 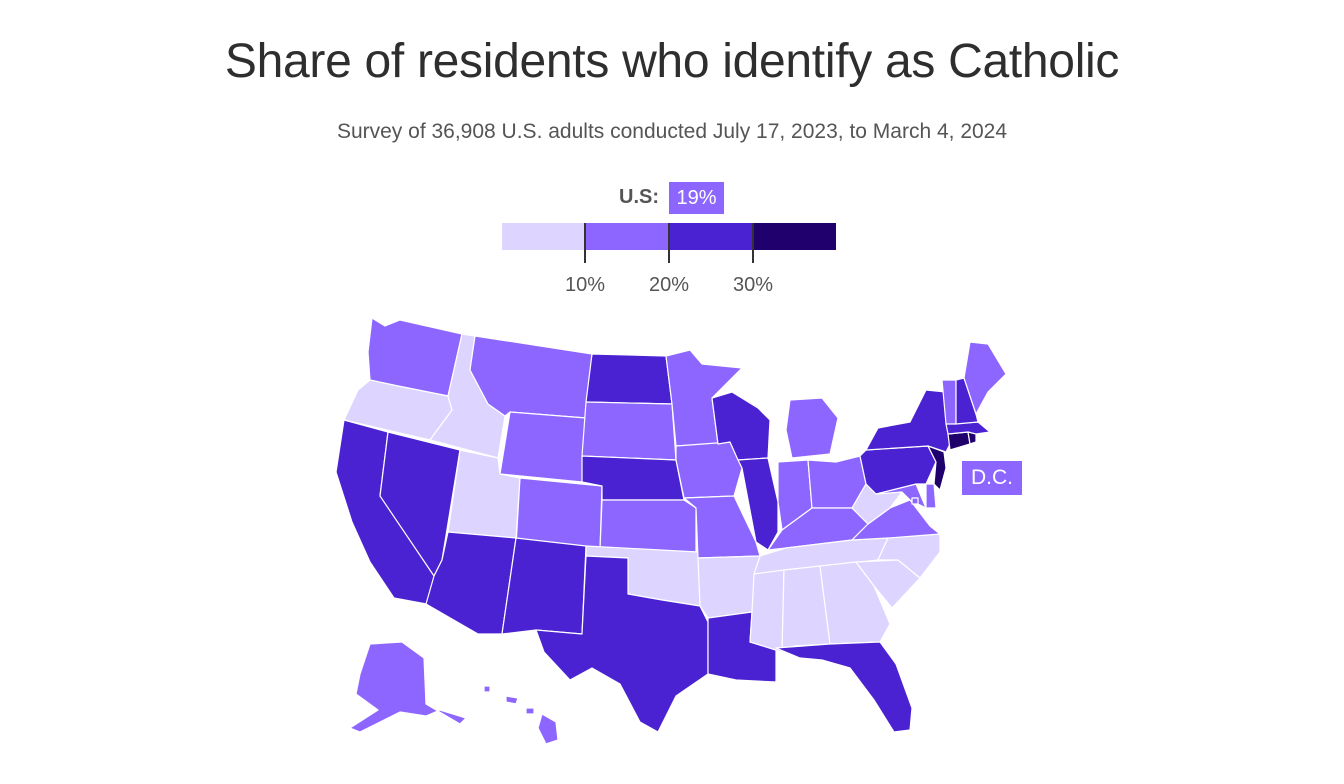 What do you see at coordinates (648, 526) in the screenshot?
I see `state-kansas` at bounding box center [648, 526].